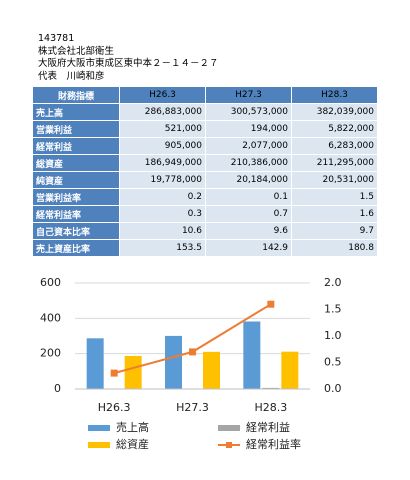  What do you see at coordinates (132, 427) in the screenshot?
I see `legend-label: 売上高` at bounding box center [132, 427].